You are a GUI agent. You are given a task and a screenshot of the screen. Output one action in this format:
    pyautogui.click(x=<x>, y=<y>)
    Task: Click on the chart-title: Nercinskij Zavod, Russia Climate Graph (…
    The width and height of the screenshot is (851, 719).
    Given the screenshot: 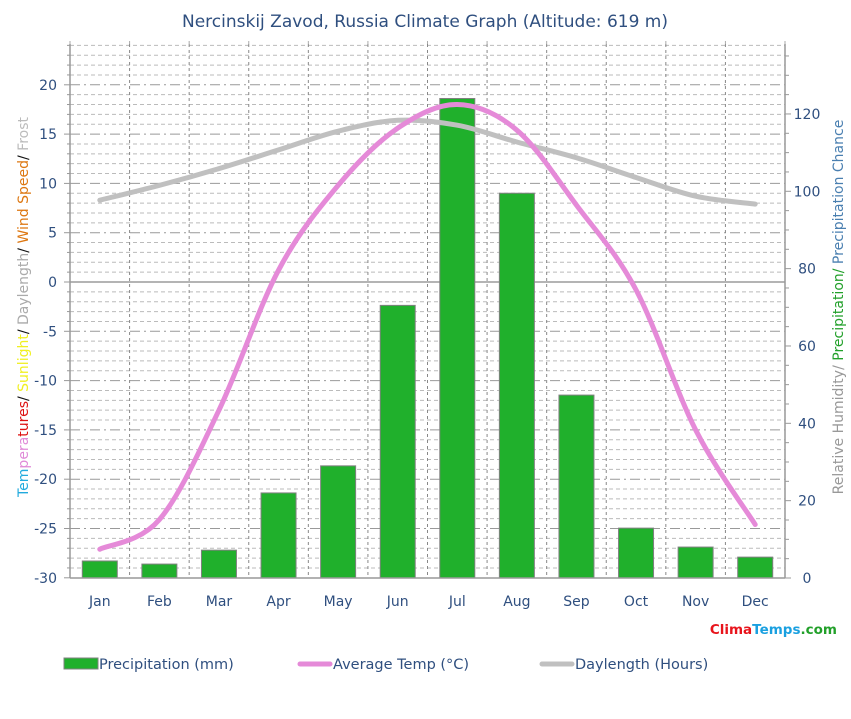 What is the action you would take?
    pyautogui.click(x=425, y=22)
    